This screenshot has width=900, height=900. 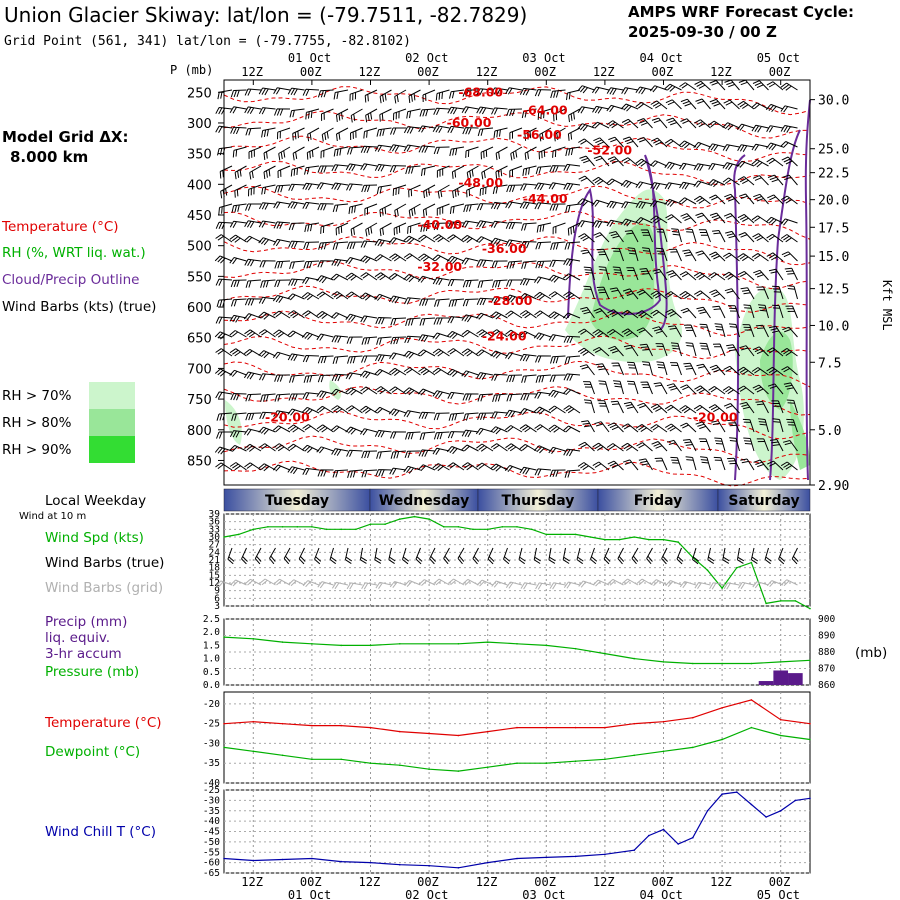 I want to click on top-date-label: 01 Oct, so click(x=309, y=58).